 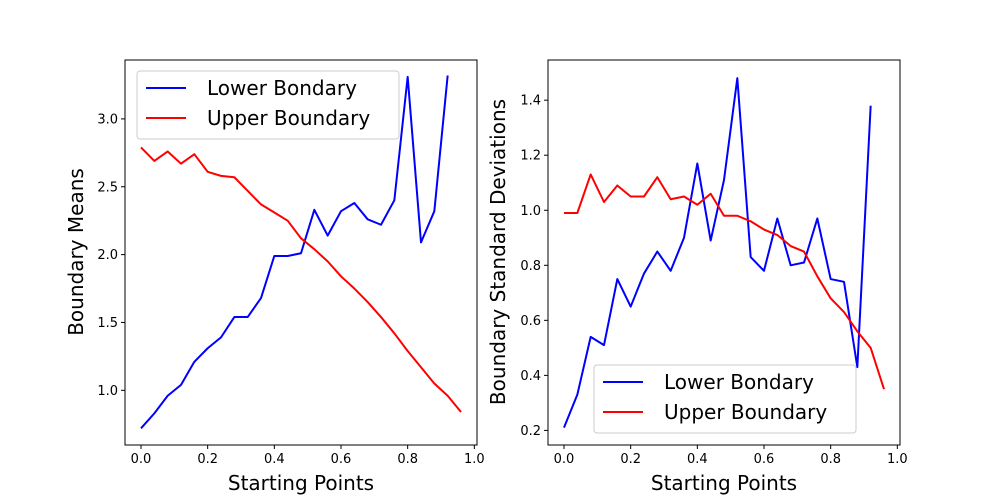 What do you see at coordinates (107, 187) in the screenshot?
I see `y-tick-label: 2.5` at bounding box center [107, 187].